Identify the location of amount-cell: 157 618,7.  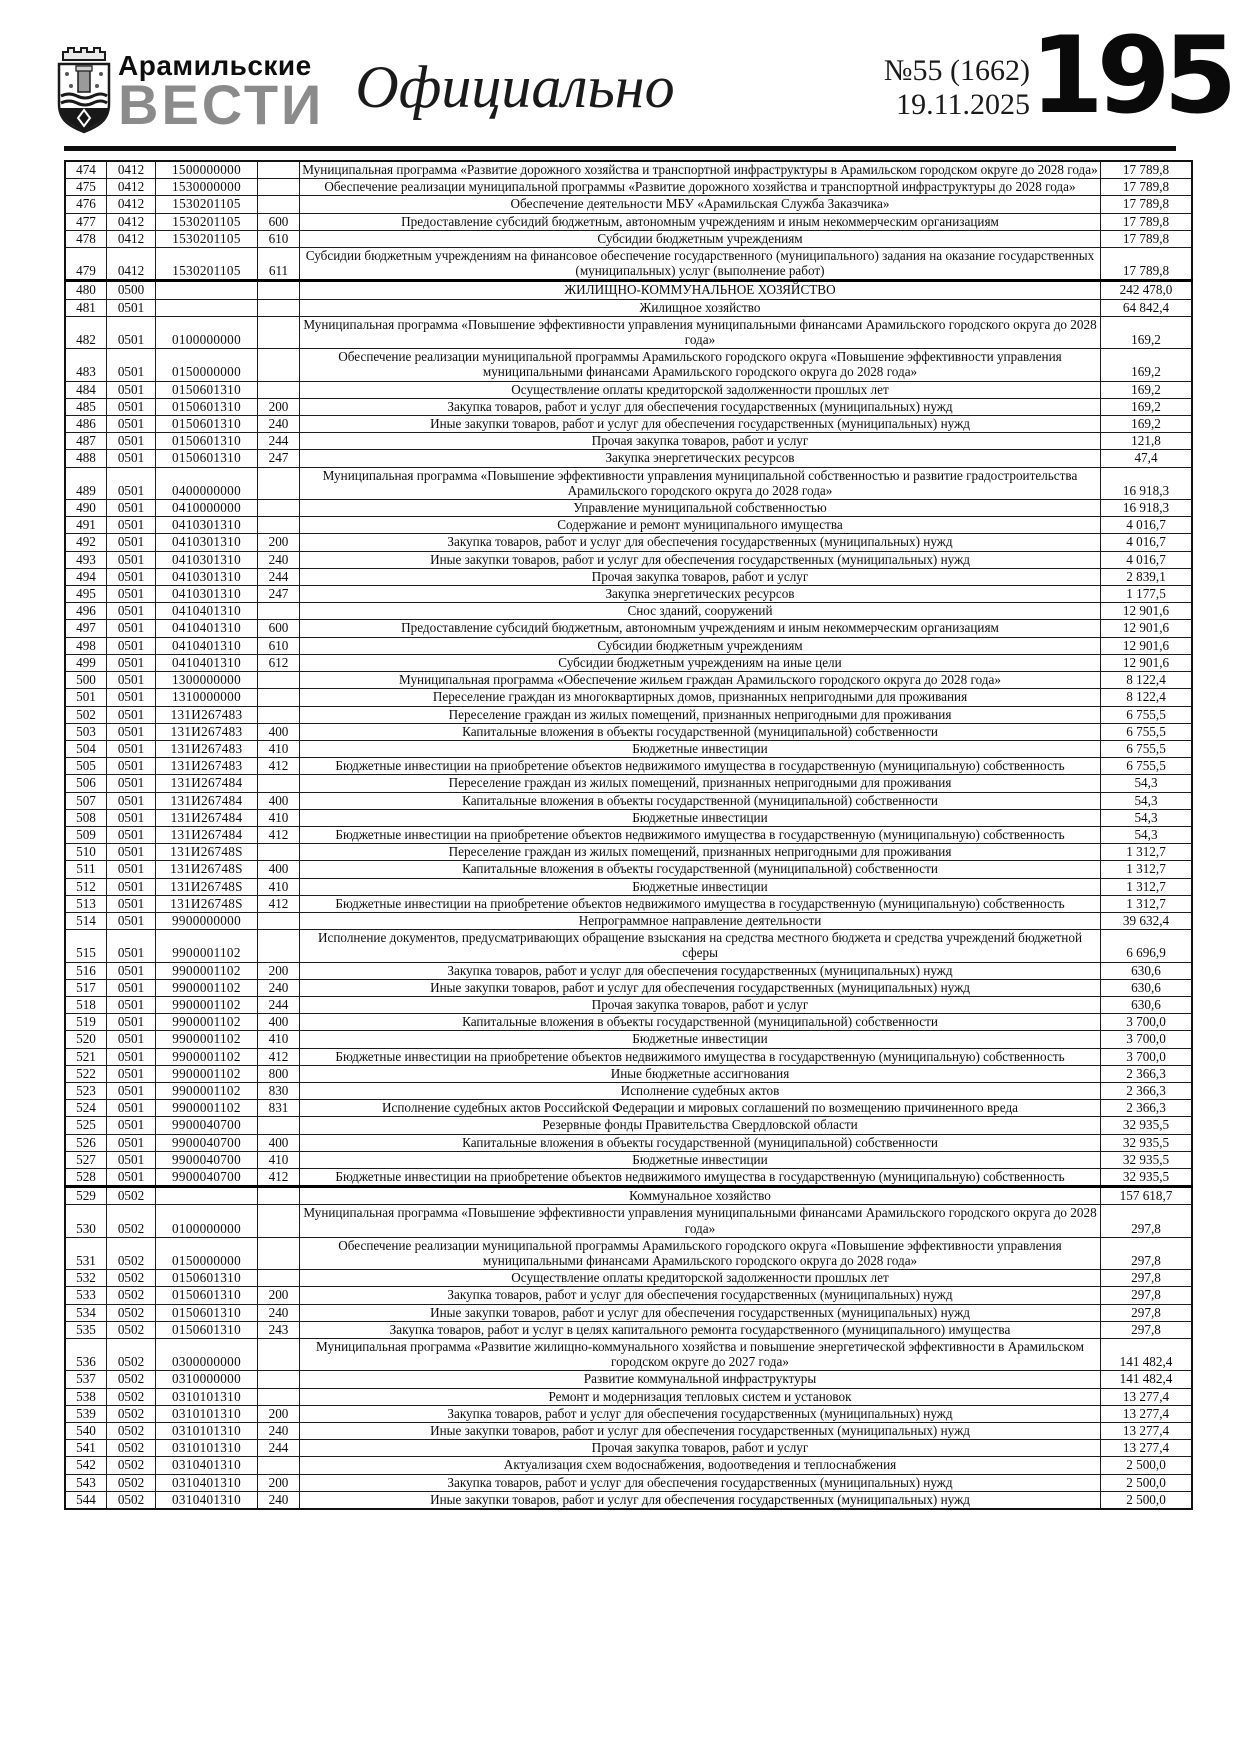
(1146, 1195).